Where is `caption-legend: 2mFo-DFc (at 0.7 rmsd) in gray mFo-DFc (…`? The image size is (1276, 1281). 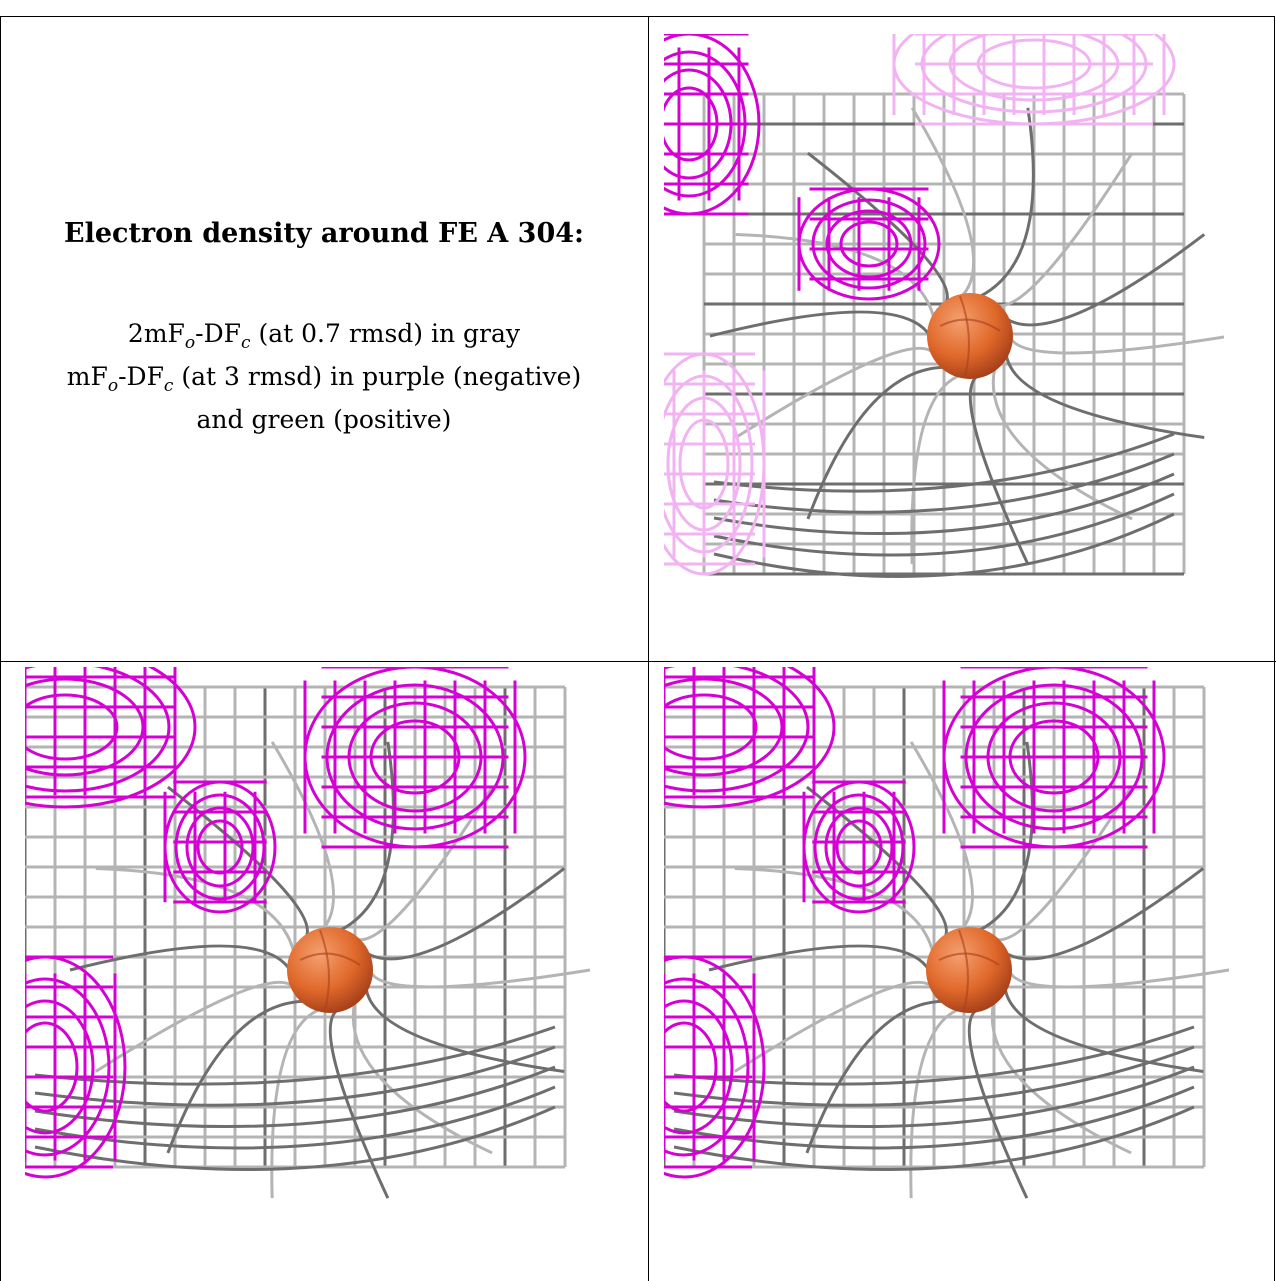
caption-legend: 2mFo-DFc (at 0.7 rmsd) in gray mFo-DFc (… is located at coordinates (324, 376).